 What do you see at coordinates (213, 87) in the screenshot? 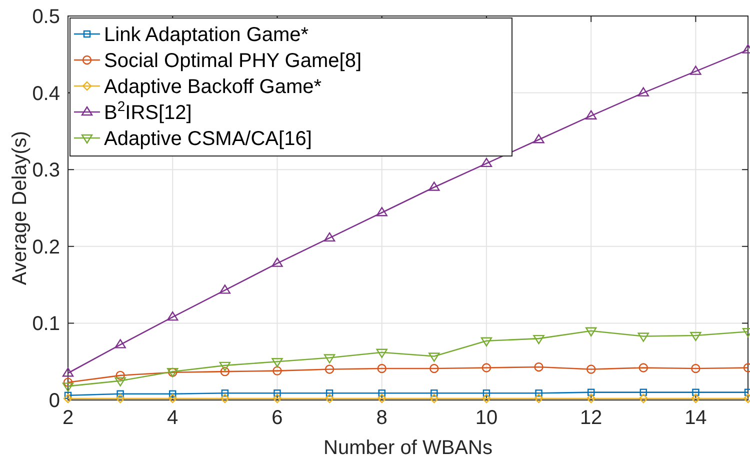
I see `legend-label: Adaptive Backoff Game*` at bounding box center [213, 87].